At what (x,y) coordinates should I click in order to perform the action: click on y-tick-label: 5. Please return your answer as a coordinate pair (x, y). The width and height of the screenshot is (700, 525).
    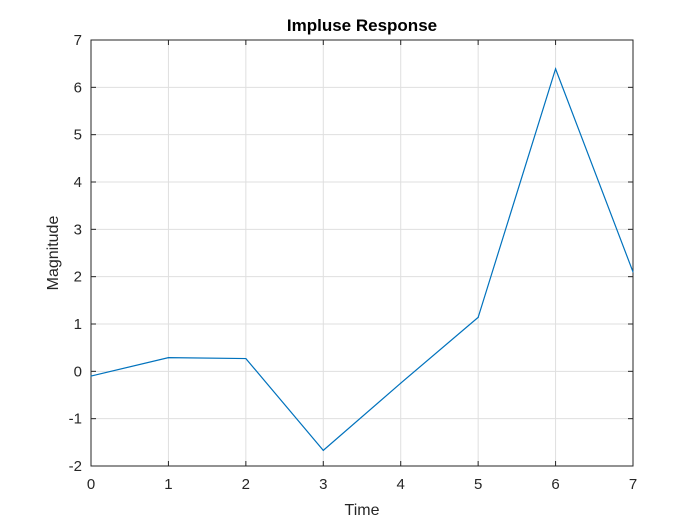
    Looking at the image, I should click on (78, 135).